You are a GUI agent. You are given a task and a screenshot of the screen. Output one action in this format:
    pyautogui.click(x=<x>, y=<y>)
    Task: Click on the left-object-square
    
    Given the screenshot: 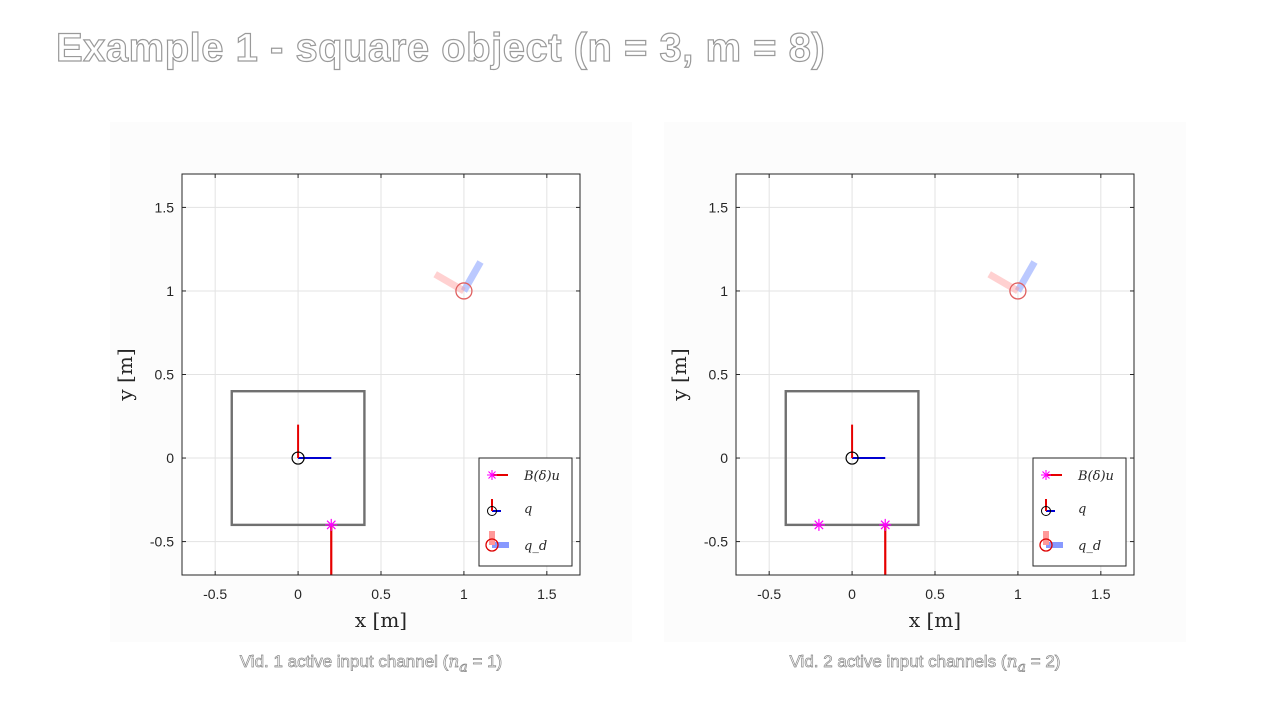 What is the action you would take?
    pyautogui.click(x=298, y=458)
    